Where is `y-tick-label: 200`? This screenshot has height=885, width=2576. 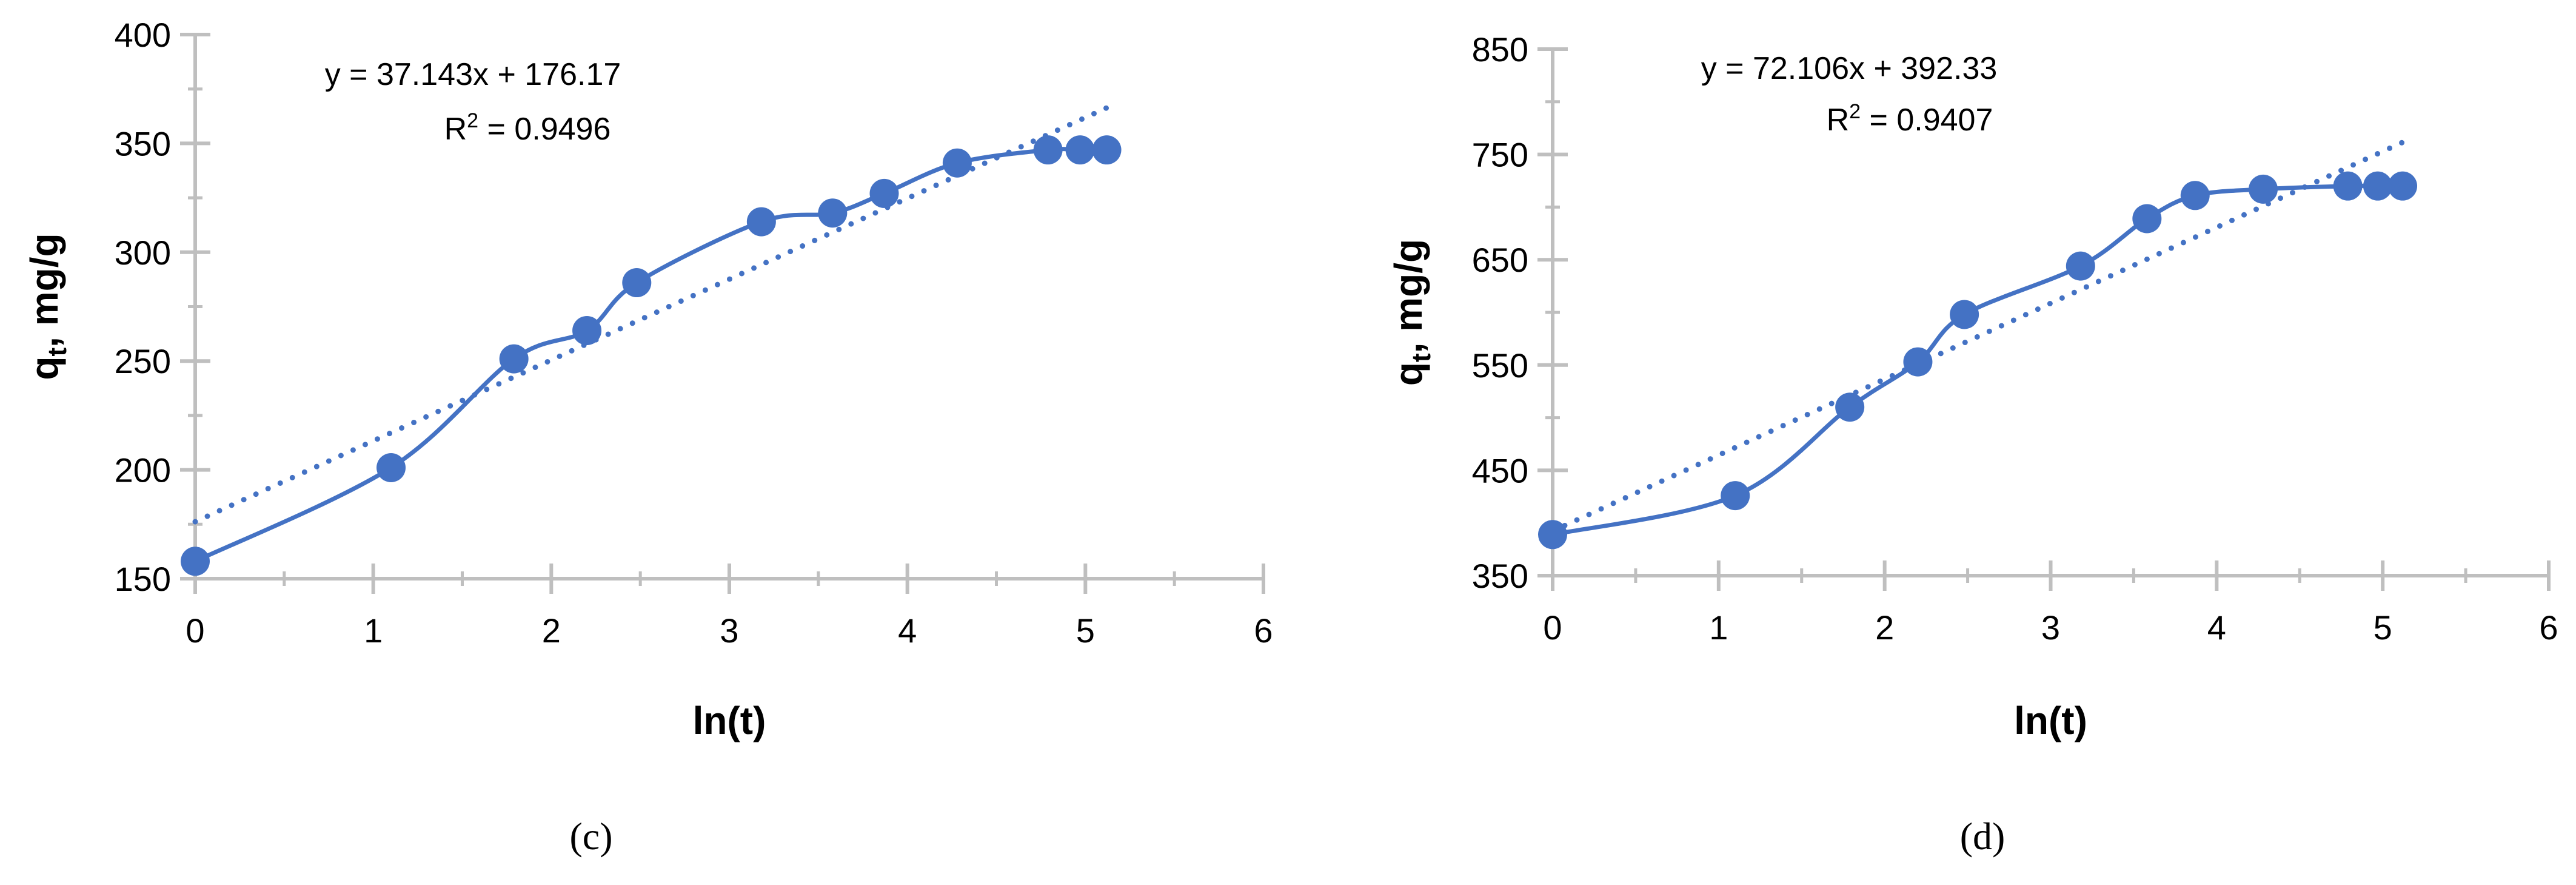 y-tick-label: 200 is located at coordinates (143, 470).